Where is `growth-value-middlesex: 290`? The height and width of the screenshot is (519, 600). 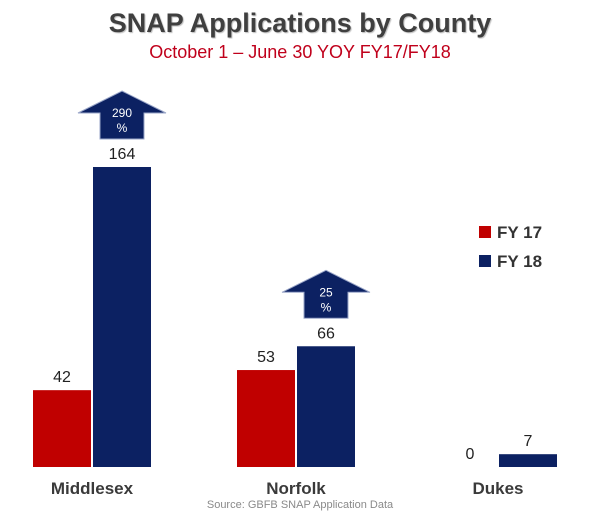 growth-value-middlesex: 290 is located at coordinates (122, 113).